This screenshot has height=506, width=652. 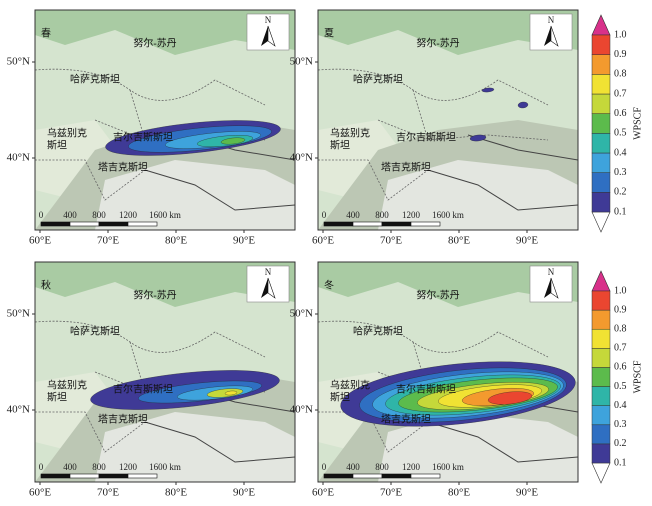 What do you see at coordinates (620, 348) in the screenshot?
I see `colorbar-tick-label: 0.7` at bounding box center [620, 348].